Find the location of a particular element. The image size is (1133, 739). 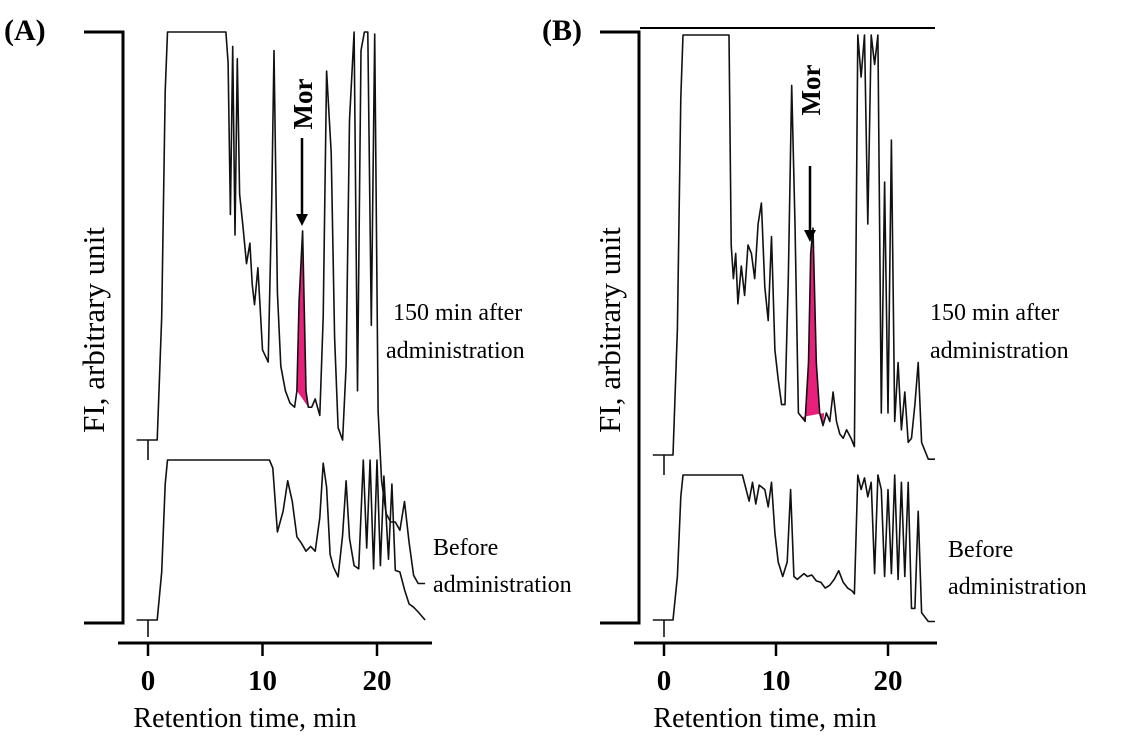

panel-b-label-before-2: administration is located at coordinates (1017, 587).